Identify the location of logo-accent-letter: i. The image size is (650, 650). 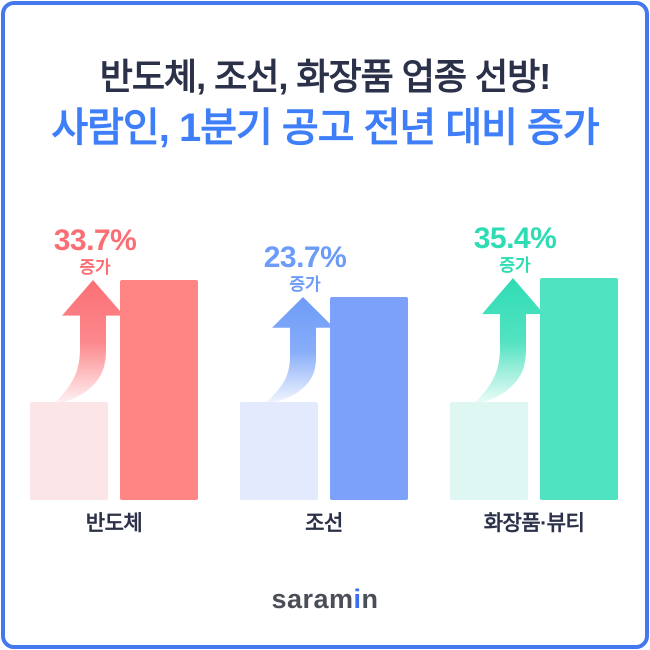
(357, 599).